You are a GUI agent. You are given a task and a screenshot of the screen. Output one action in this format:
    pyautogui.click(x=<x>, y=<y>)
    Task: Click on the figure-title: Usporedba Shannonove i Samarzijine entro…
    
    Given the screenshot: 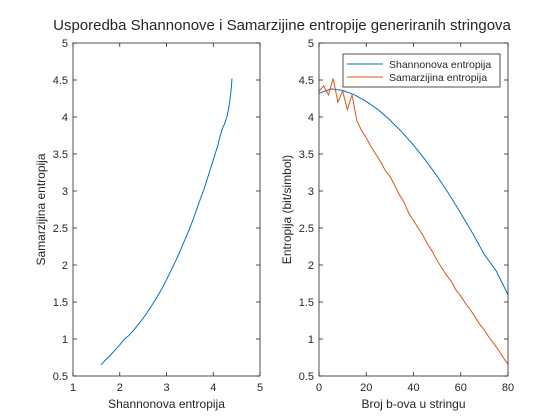 What is the action you would take?
    pyautogui.click(x=282, y=25)
    